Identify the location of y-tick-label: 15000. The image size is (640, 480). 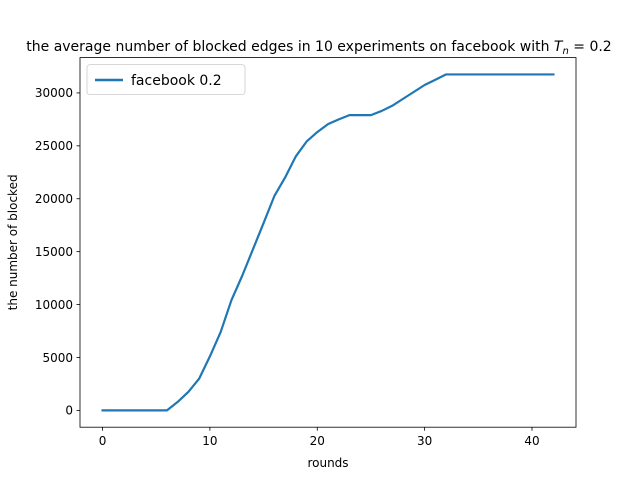
(54, 252).